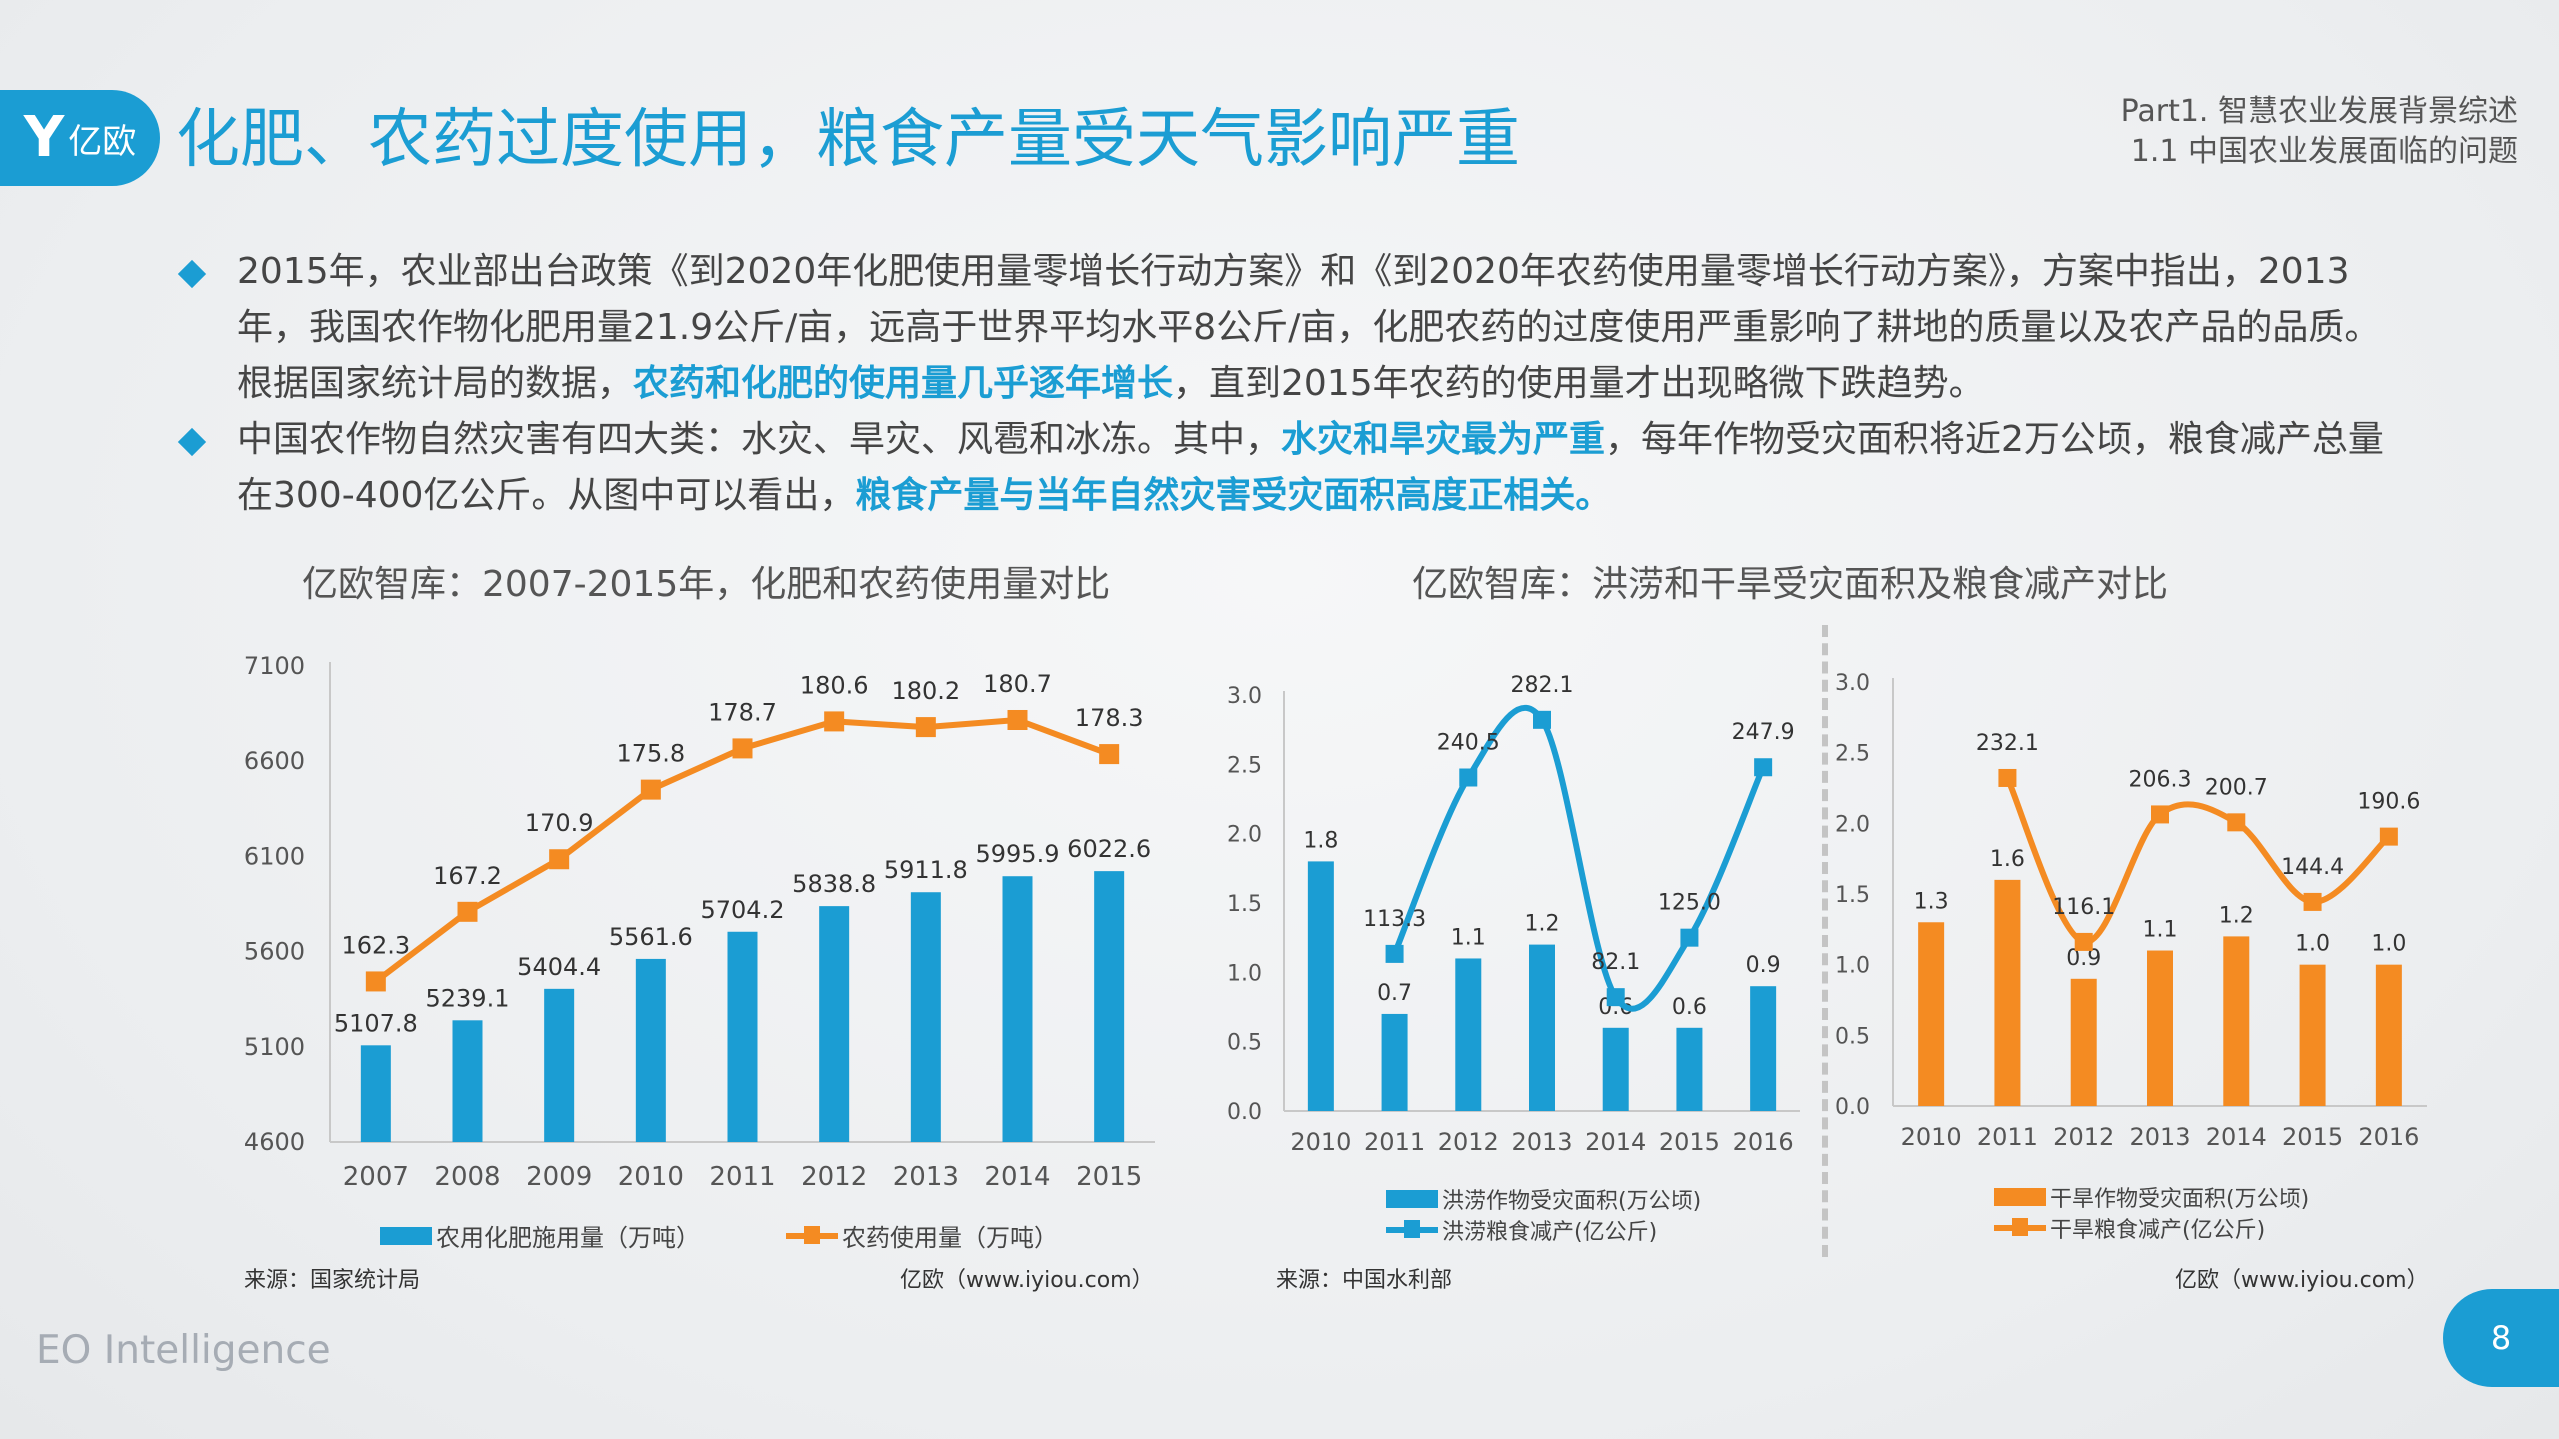  I want to click on line-data-label: 170.9, so click(559, 823).